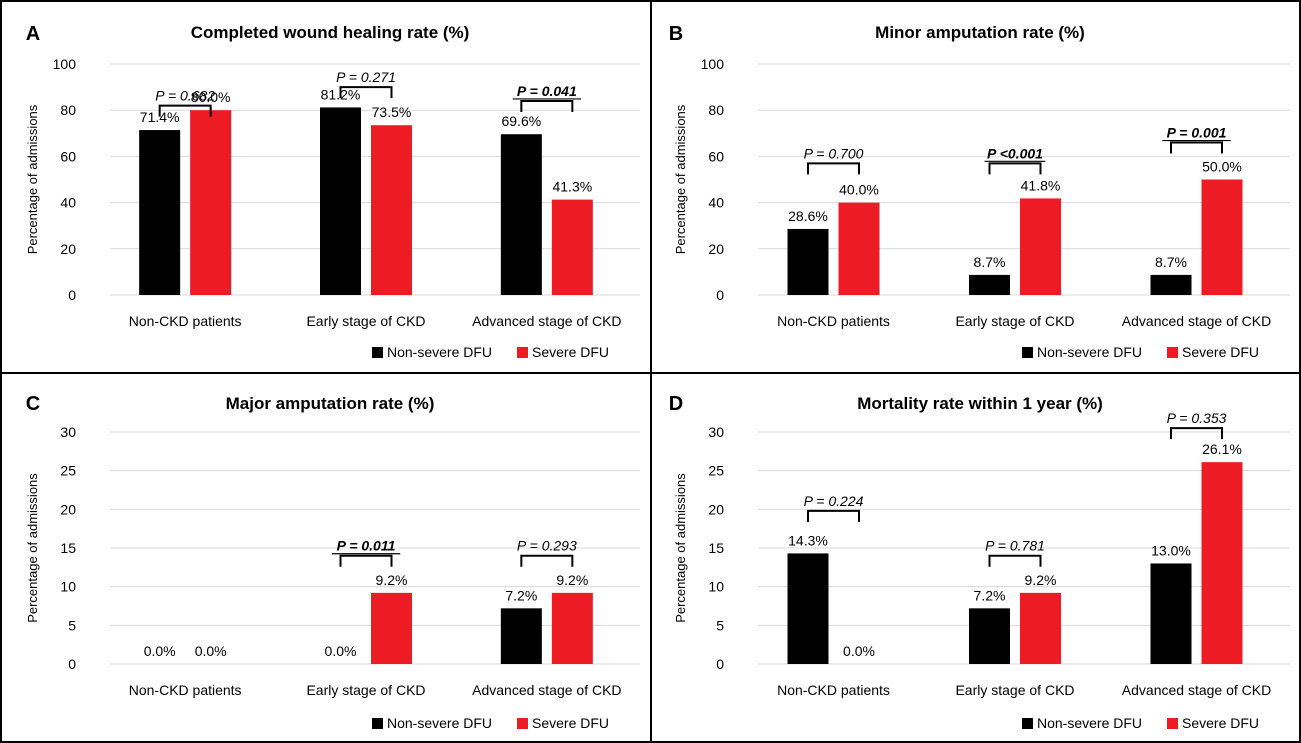 The height and width of the screenshot is (743, 1301). What do you see at coordinates (330, 403) in the screenshot?
I see `chart-title: Major amputation rate (%)` at bounding box center [330, 403].